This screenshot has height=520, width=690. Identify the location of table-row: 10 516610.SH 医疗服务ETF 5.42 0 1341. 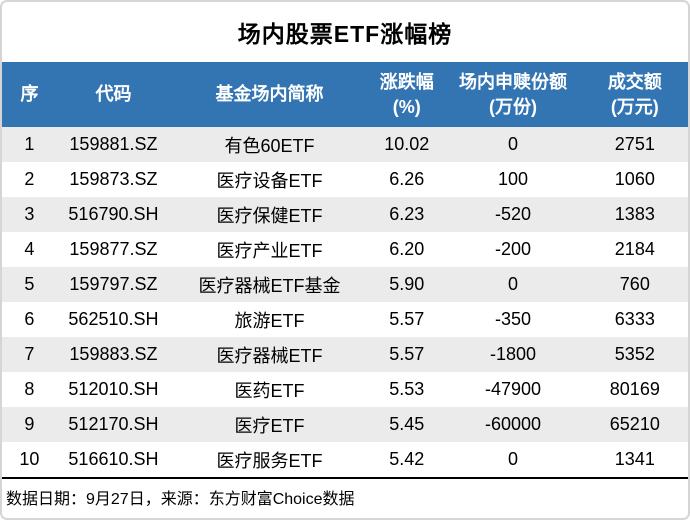
(345, 459).